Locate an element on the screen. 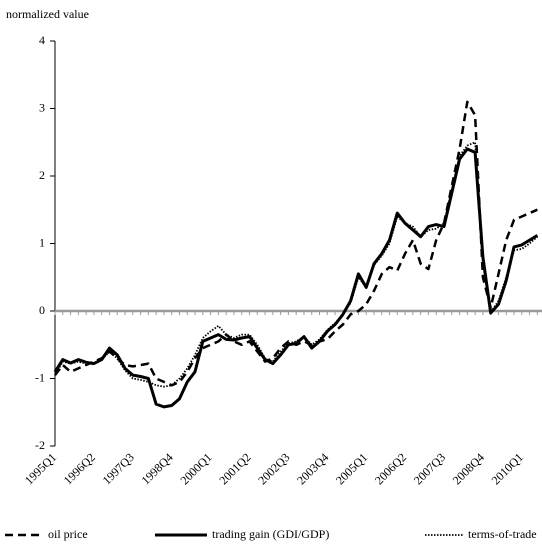 The width and height of the screenshot is (542, 550). chart-title: normalized value is located at coordinates (47, 14).